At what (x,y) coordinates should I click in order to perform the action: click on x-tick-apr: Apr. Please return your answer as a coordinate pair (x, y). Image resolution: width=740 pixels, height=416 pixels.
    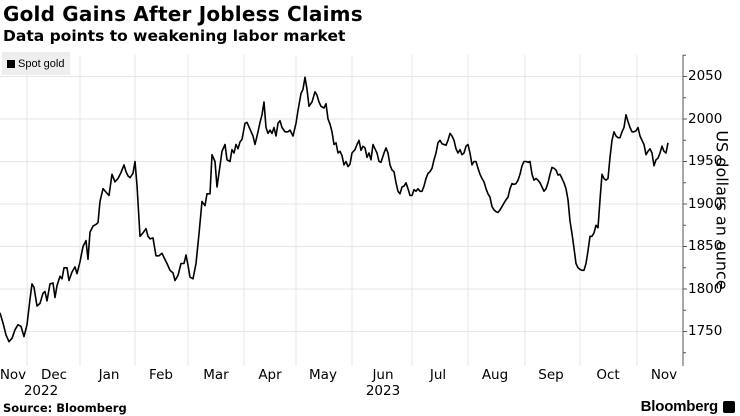
    Looking at the image, I should click on (270, 375).